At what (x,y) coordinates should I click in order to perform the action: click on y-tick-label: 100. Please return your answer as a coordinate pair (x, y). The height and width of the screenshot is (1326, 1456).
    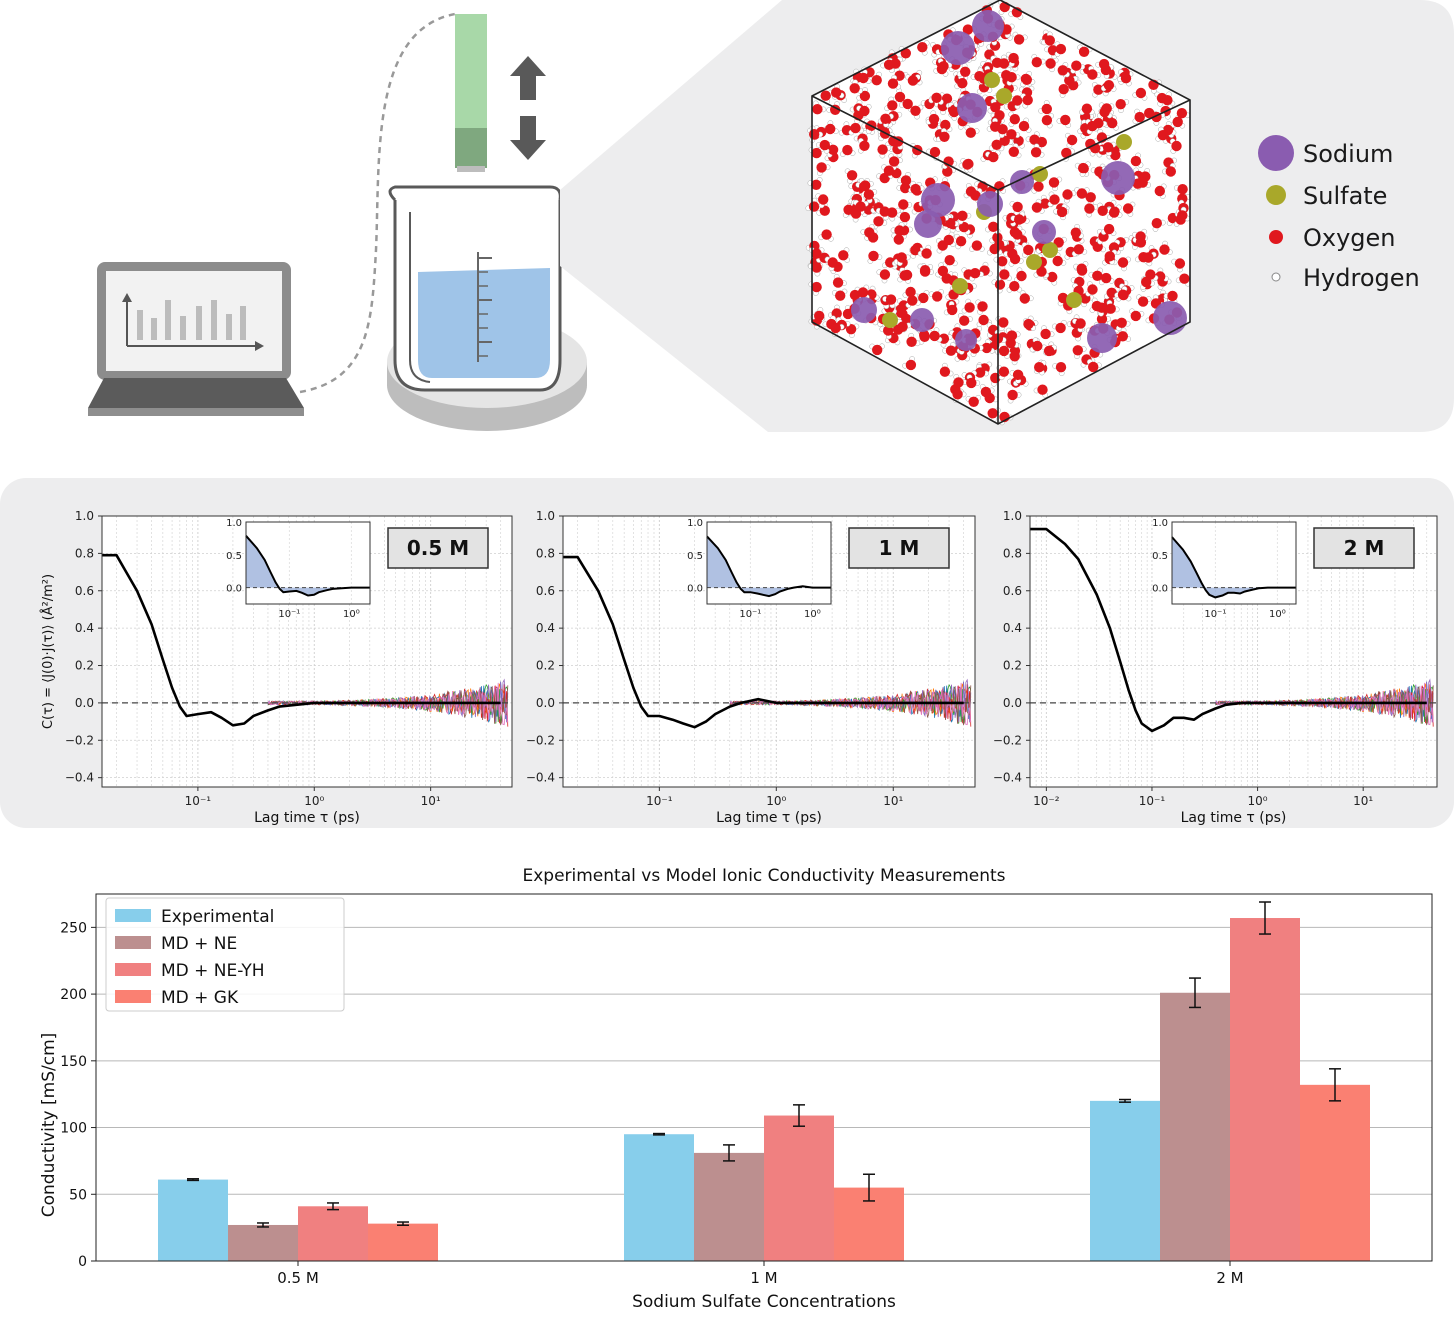
    Looking at the image, I should click on (73, 1129).